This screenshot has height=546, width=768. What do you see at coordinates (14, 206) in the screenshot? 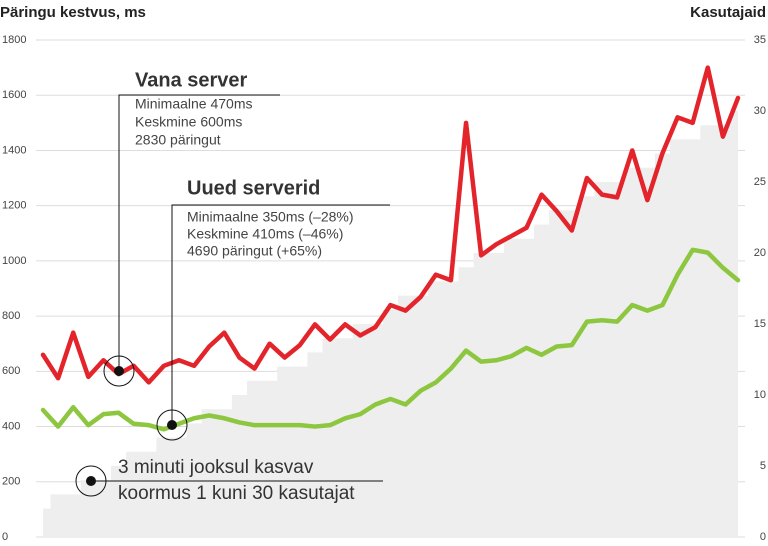
I see `y-tick-label: 1200` at bounding box center [14, 206].